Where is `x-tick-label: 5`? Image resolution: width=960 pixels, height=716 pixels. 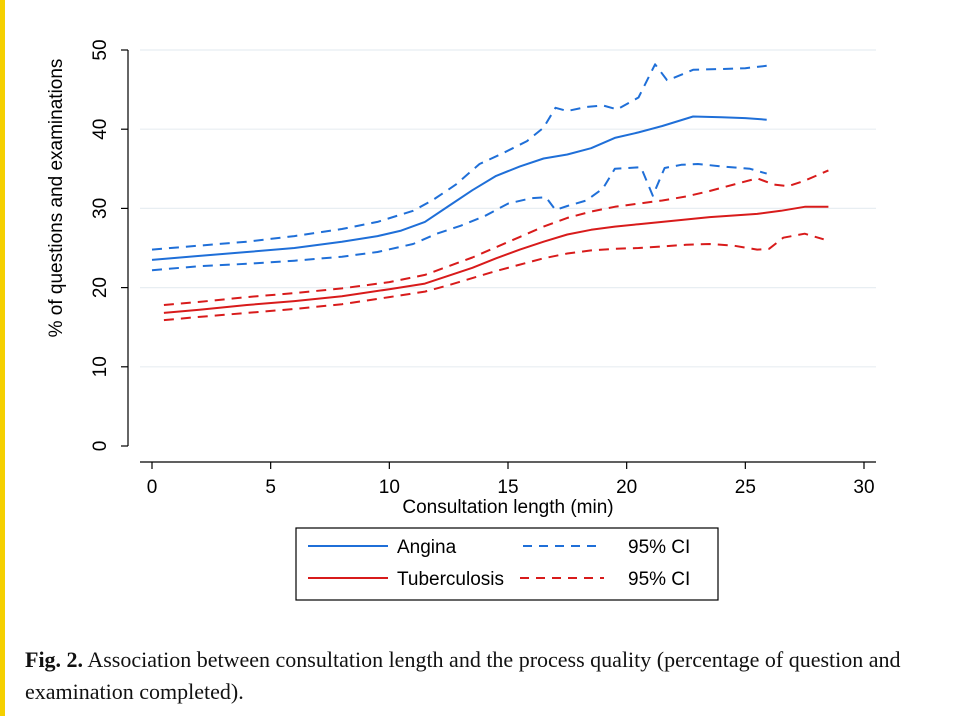
x-tick-label: 5 is located at coordinates (270, 487).